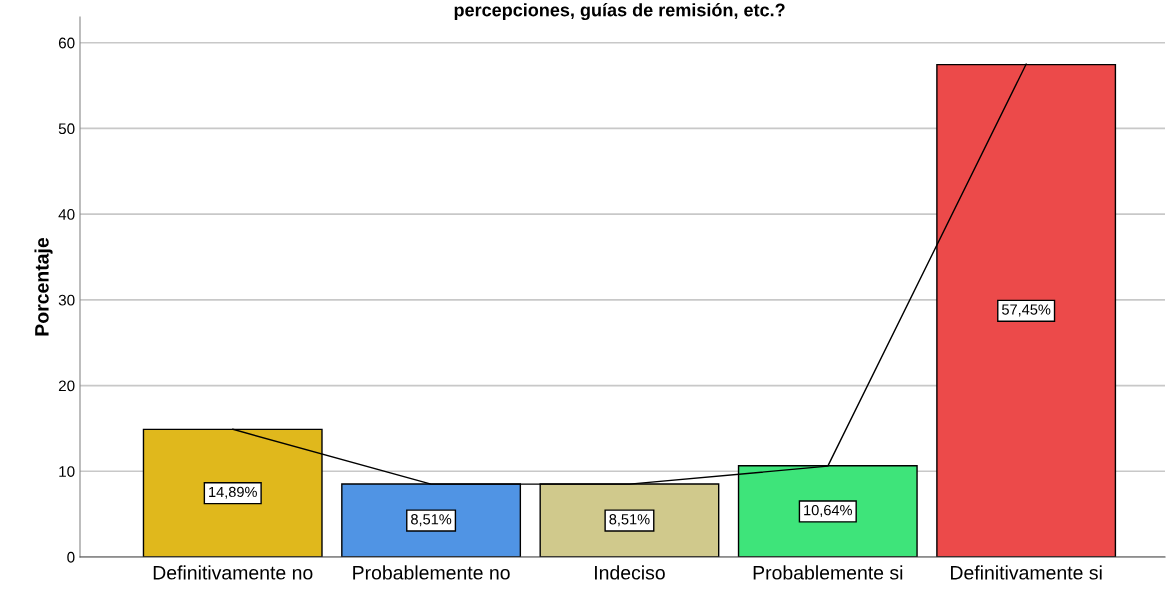 This screenshot has width=1169, height=597. Describe the element at coordinates (630, 572) in the screenshot. I see `x-tick-label: Indeciso` at that location.